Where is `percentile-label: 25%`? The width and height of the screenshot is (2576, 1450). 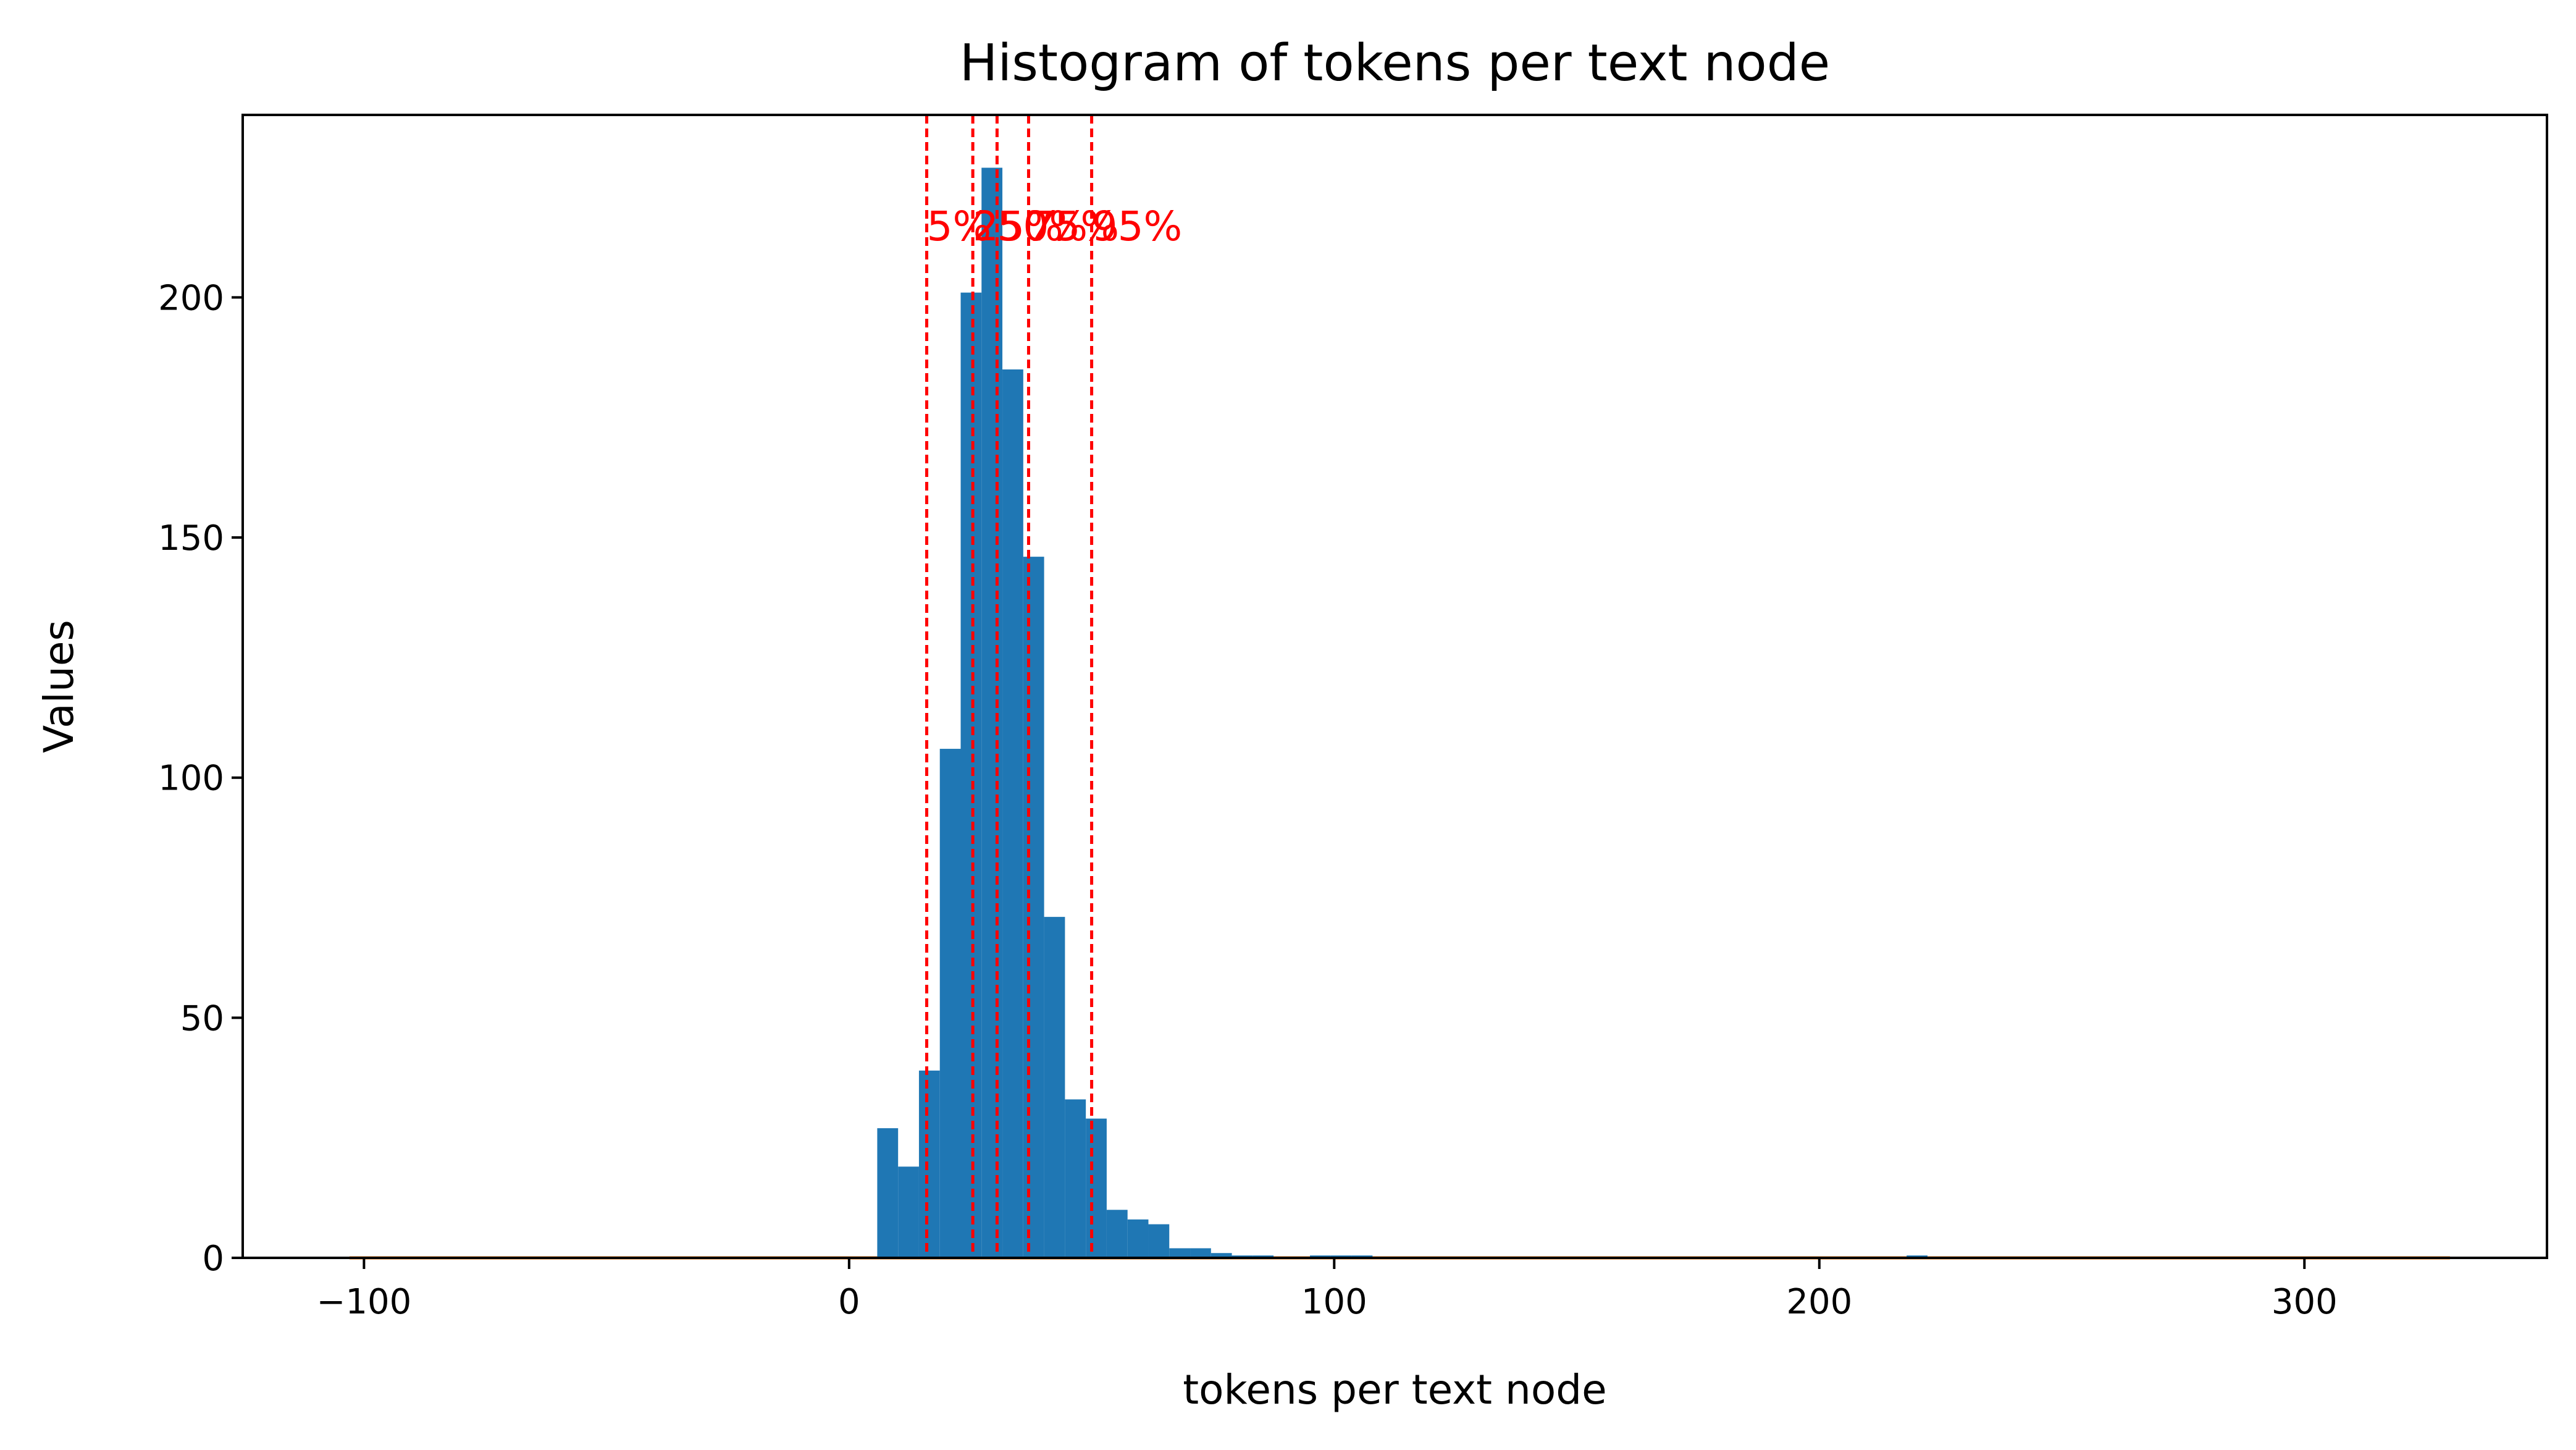
percentile-label: 25% is located at coordinates (1018, 227).